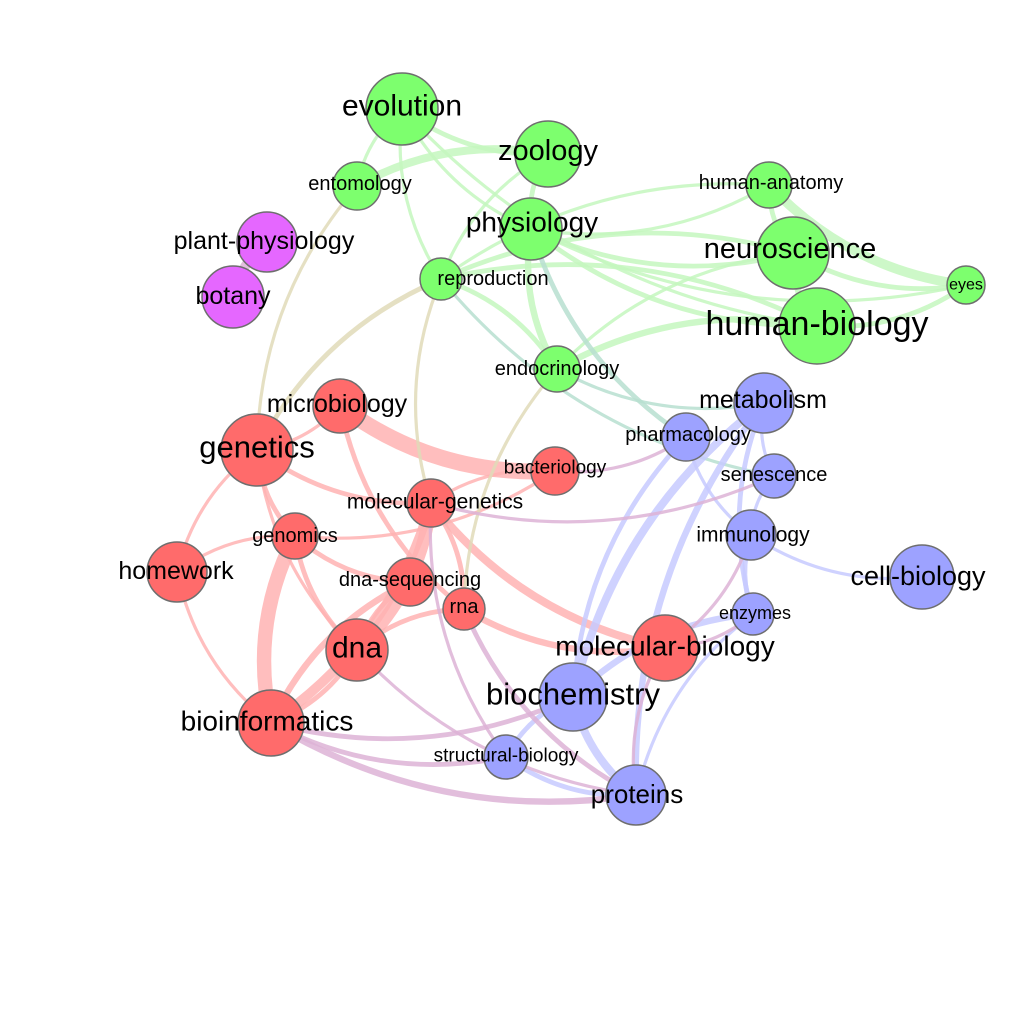 The image size is (1024, 1024). I want to click on node-label-plant-physiology: plant-physiology, so click(264, 241).